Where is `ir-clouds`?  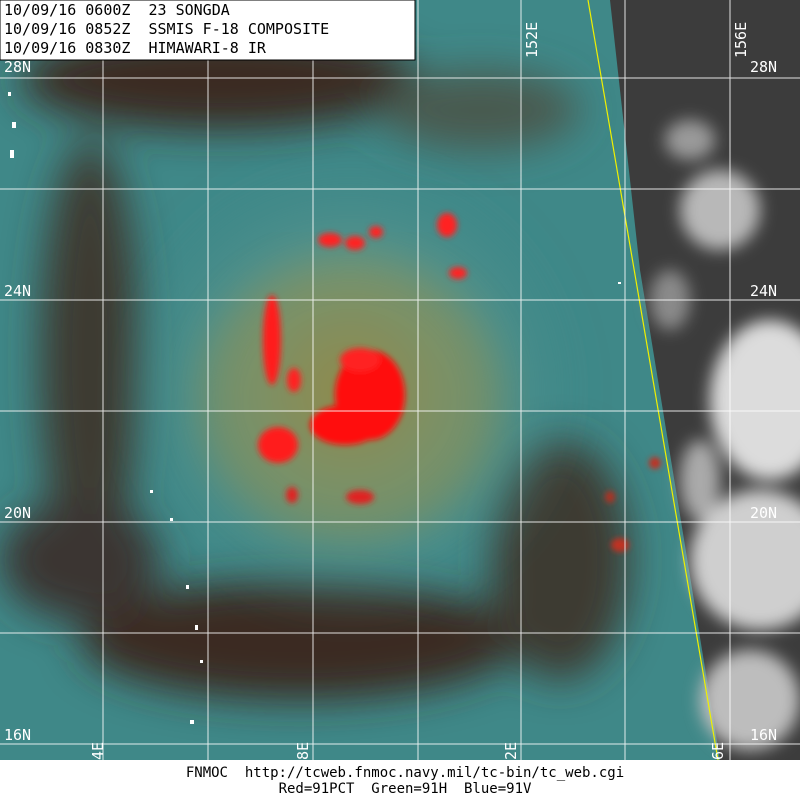
ir-clouds is located at coordinates (725, 435).